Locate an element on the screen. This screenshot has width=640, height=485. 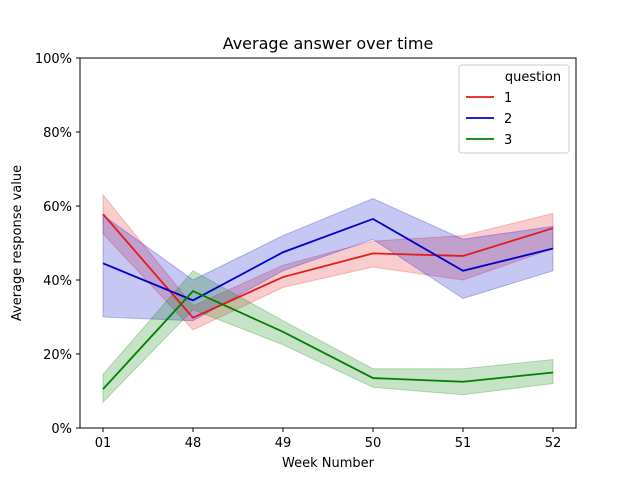
x-tick-label: 51 is located at coordinates (463, 443).